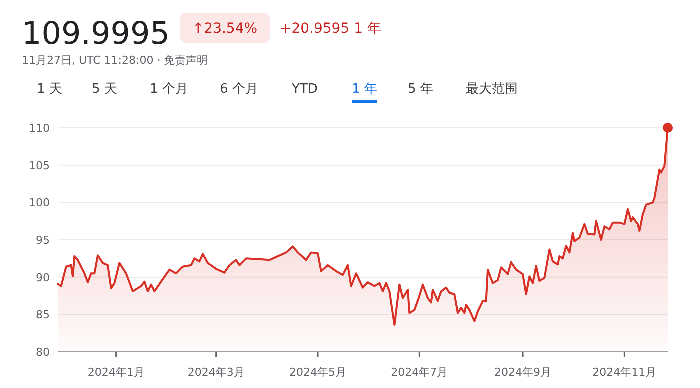 The height and width of the screenshot is (388, 700). Describe the element at coordinates (216, 372) in the screenshot. I see `x-tick-label: 2024年3月` at that location.